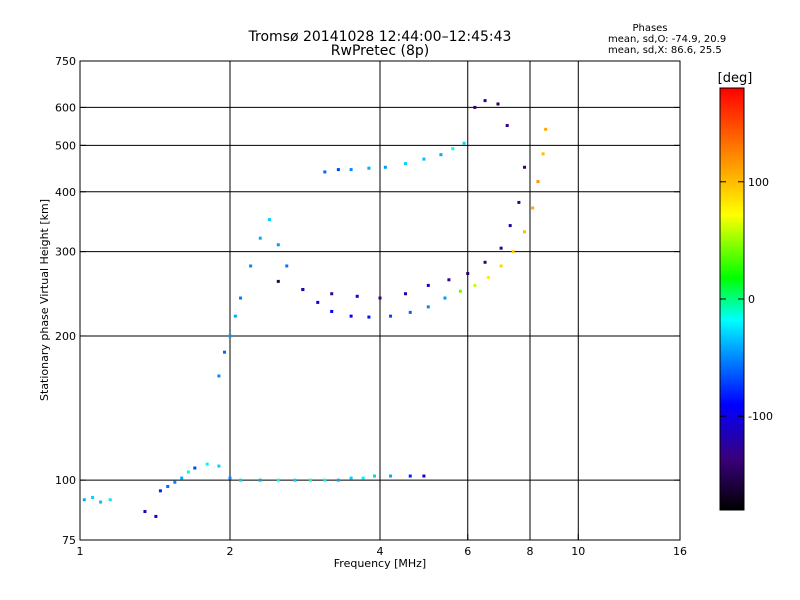  Describe the element at coordinates (735, 78) in the screenshot. I see `colorbar-label: [deg]` at that location.